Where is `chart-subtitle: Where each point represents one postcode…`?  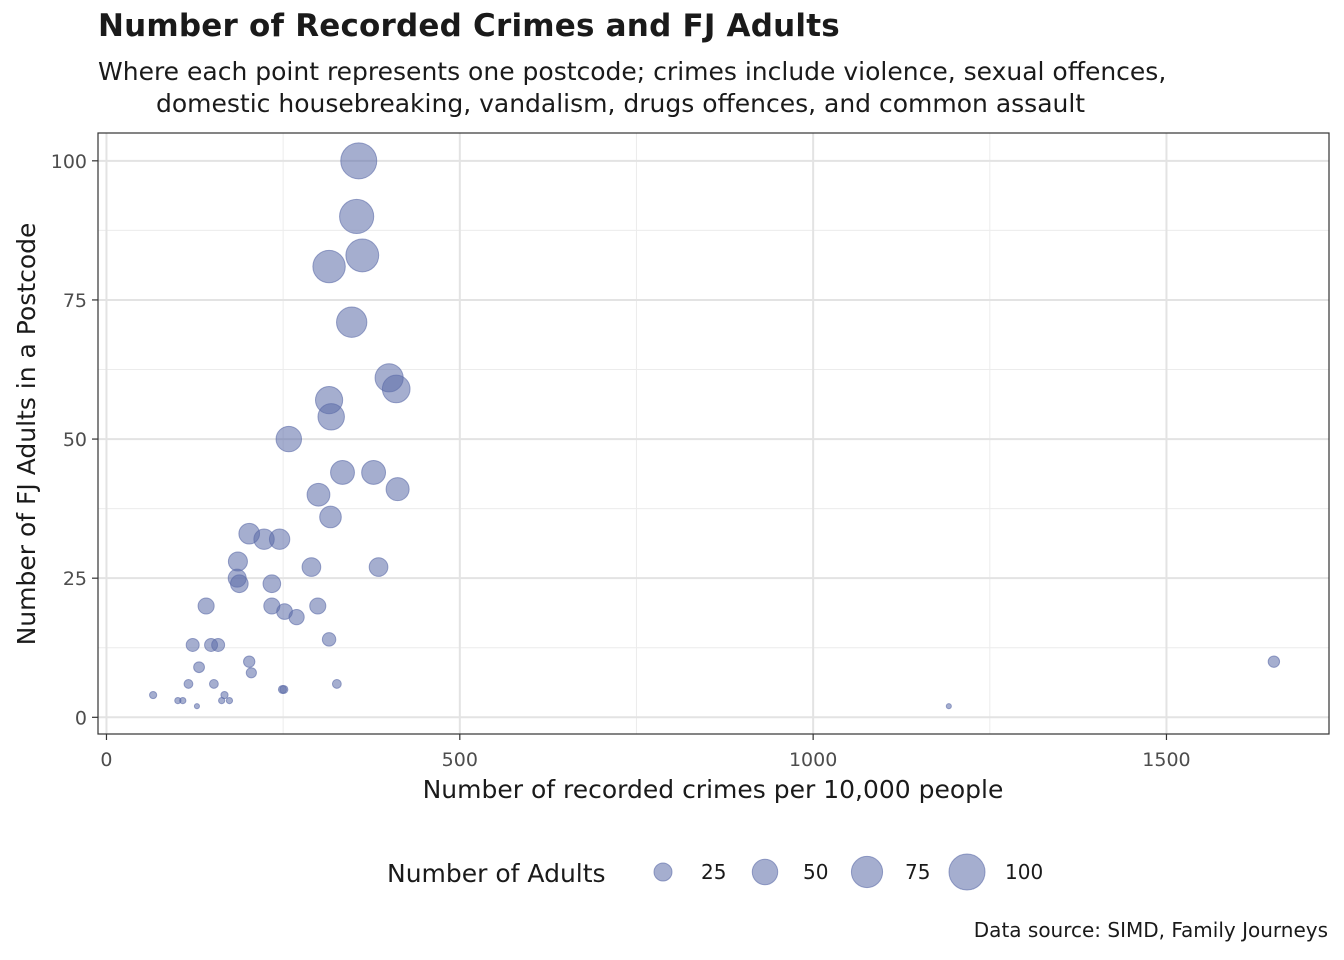
chart-subtitle: Where each point represents one postcode… is located at coordinates (632, 88).